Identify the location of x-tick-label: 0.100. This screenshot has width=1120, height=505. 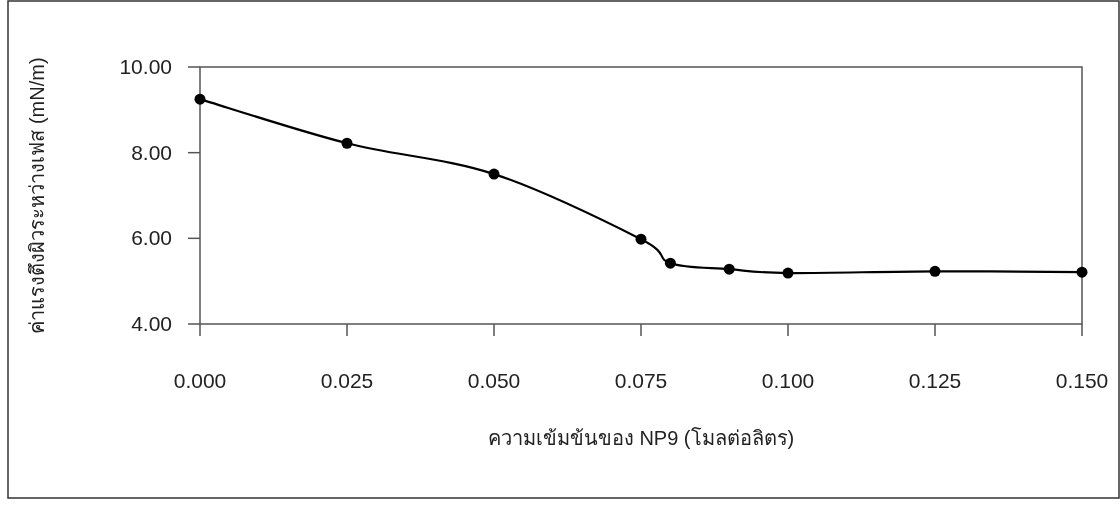
(788, 380).